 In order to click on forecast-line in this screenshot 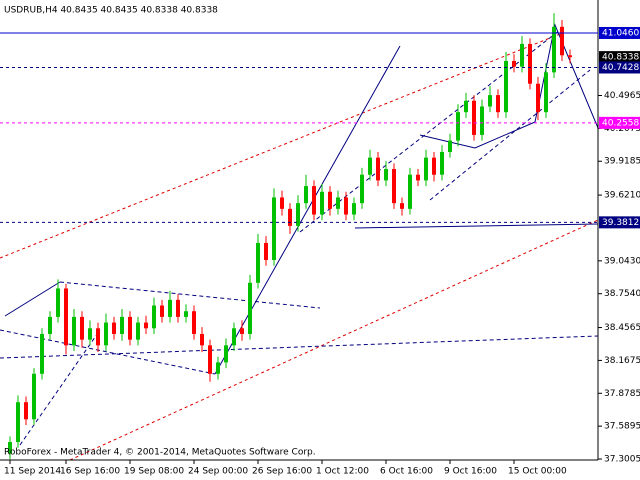, I will do `click(509, 86)`.